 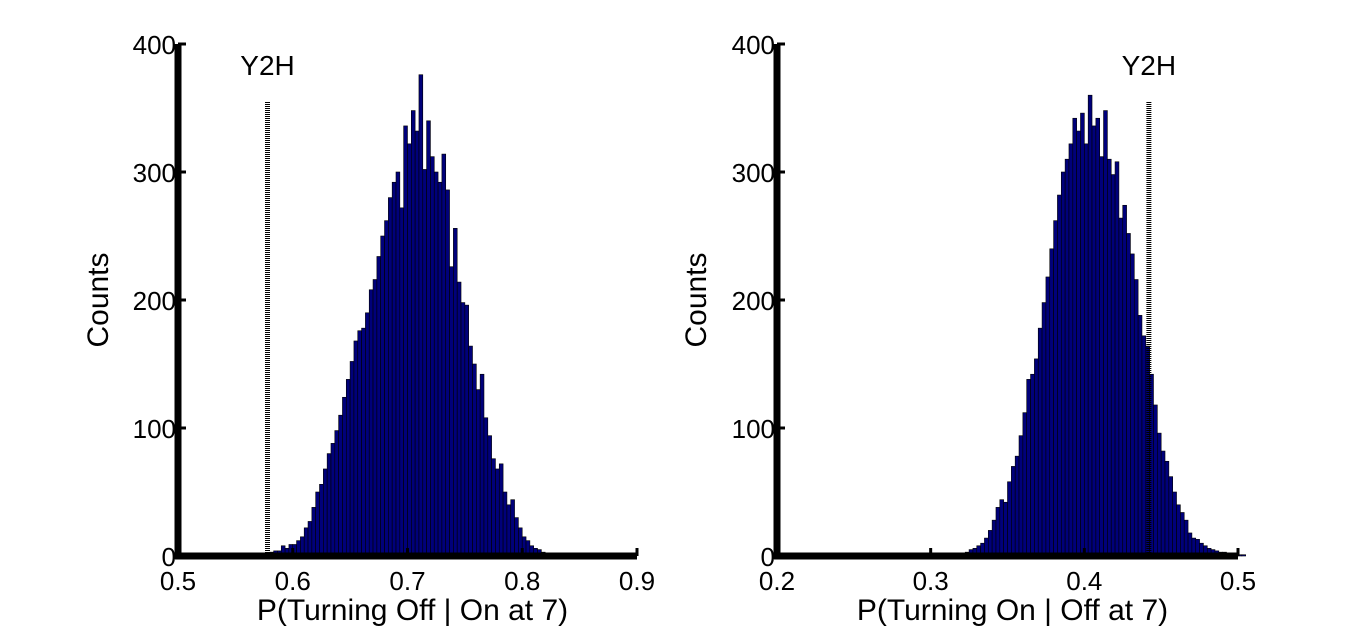 I want to click on y-axis-label: Counts, so click(x=98, y=299).